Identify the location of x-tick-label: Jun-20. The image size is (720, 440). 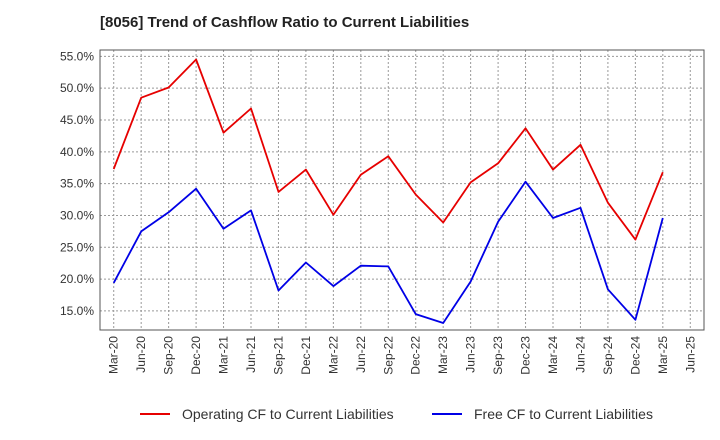
(141, 354).